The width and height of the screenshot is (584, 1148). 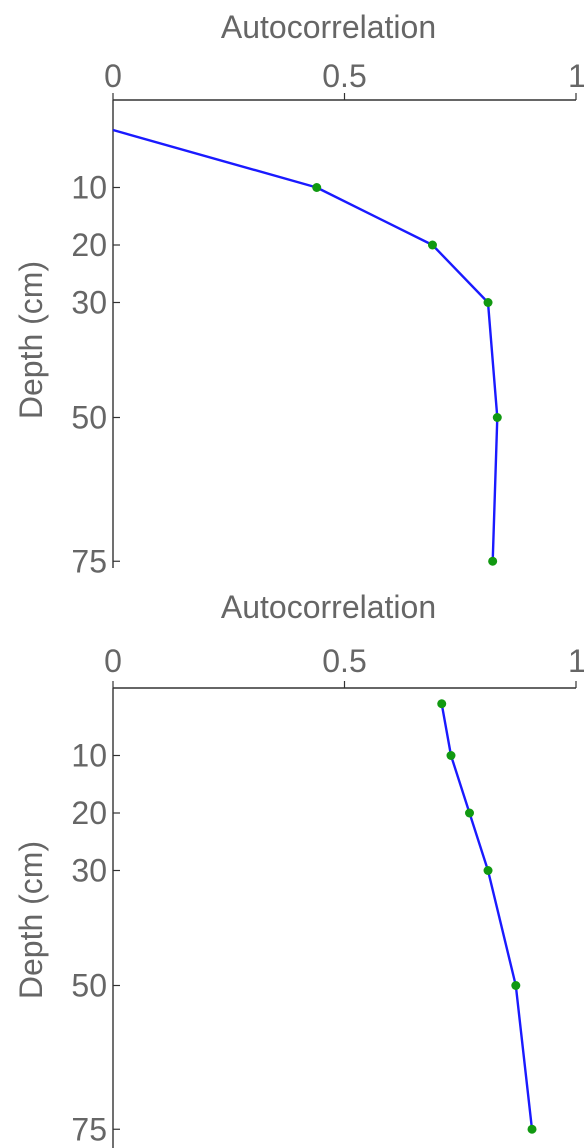 What do you see at coordinates (89, 245) in the screenshot?
I see `top-y-tick-label: 20` at bounding box center [89, 245].